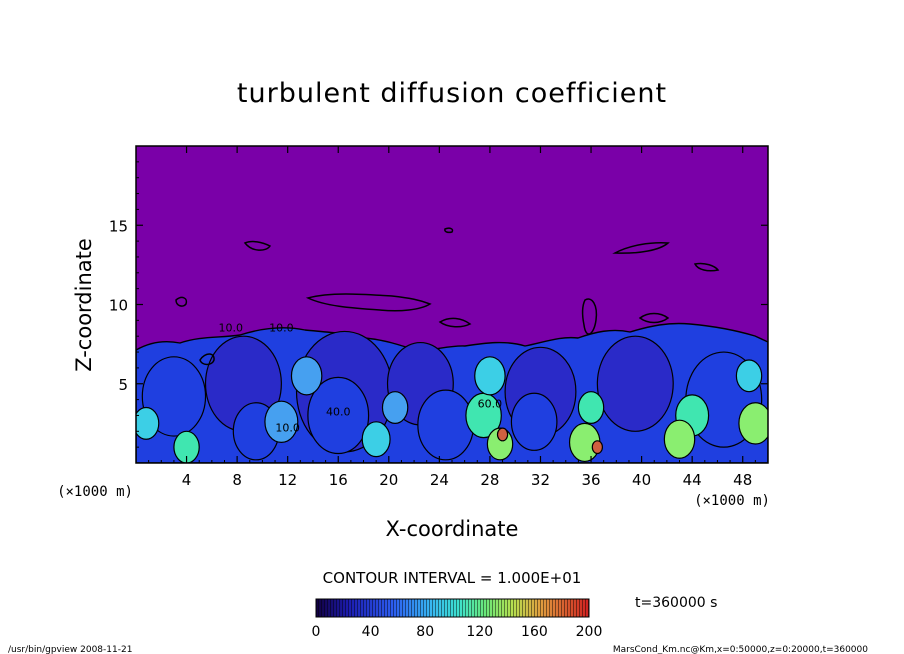 This screenshot has width=904, height=654. Describe the element at coordinates (452, 529) in the screenshot. I see `x-axis-title: X-coordinate` at that location.